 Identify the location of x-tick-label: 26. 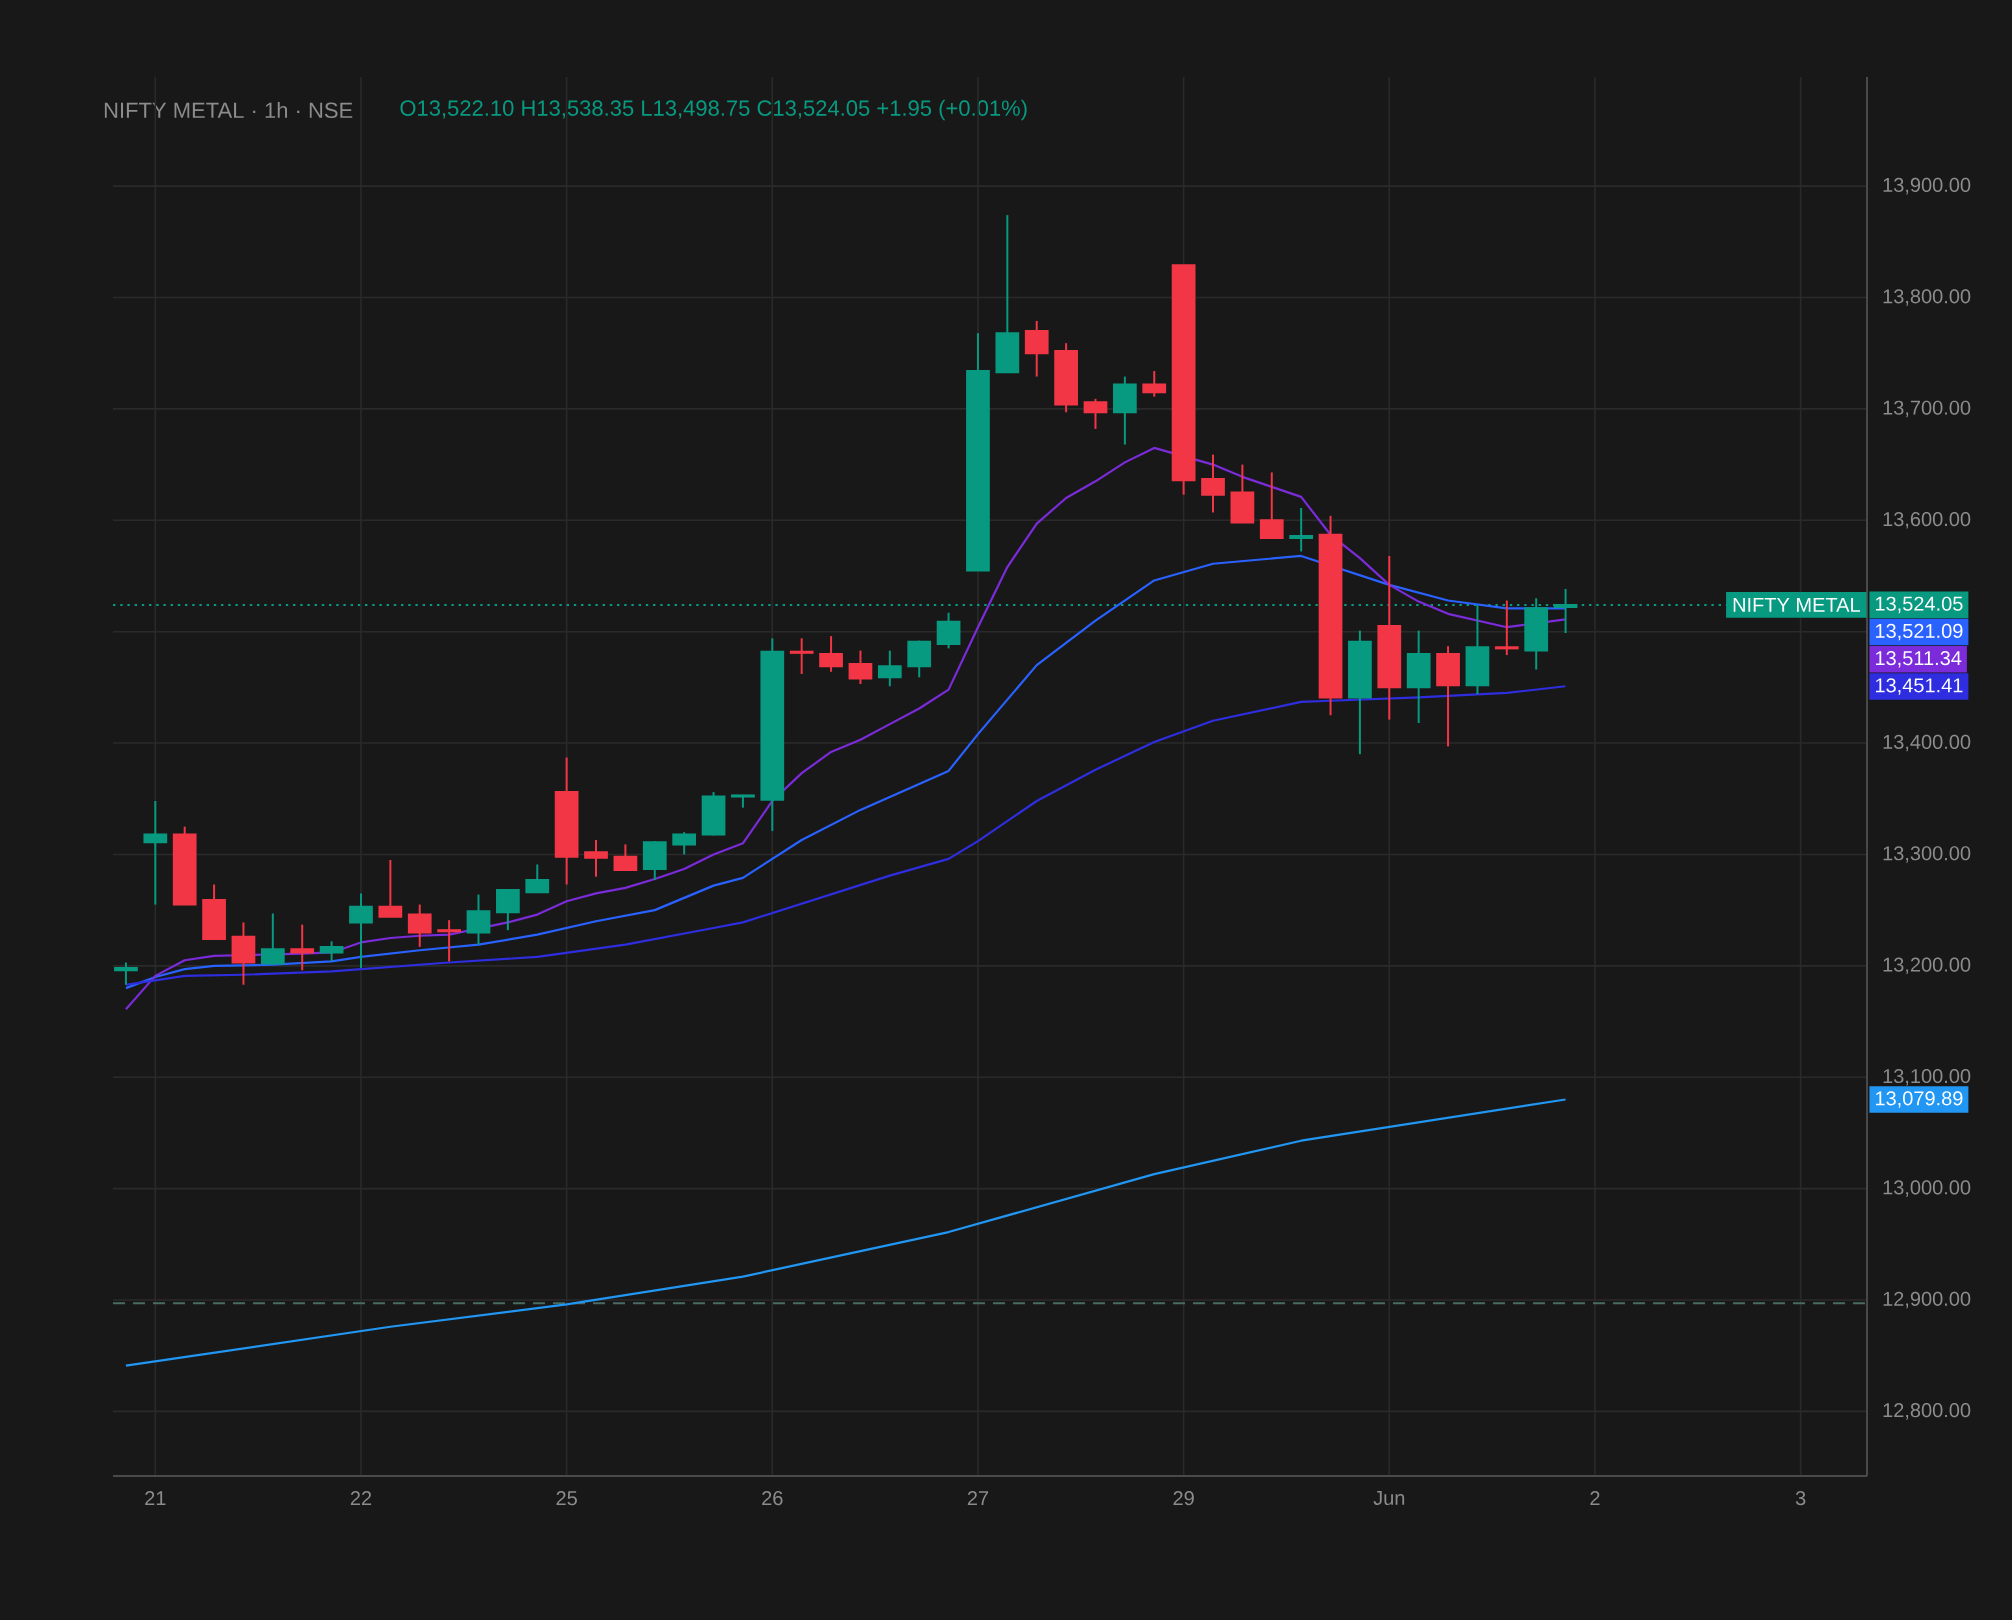
(772, 1498).